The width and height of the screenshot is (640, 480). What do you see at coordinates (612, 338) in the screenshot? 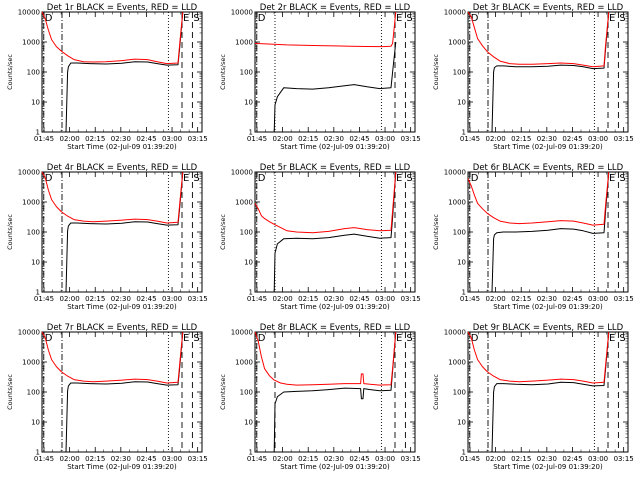
I see `chart-9-marker-label-E: E` at bounding box center [612, 338].